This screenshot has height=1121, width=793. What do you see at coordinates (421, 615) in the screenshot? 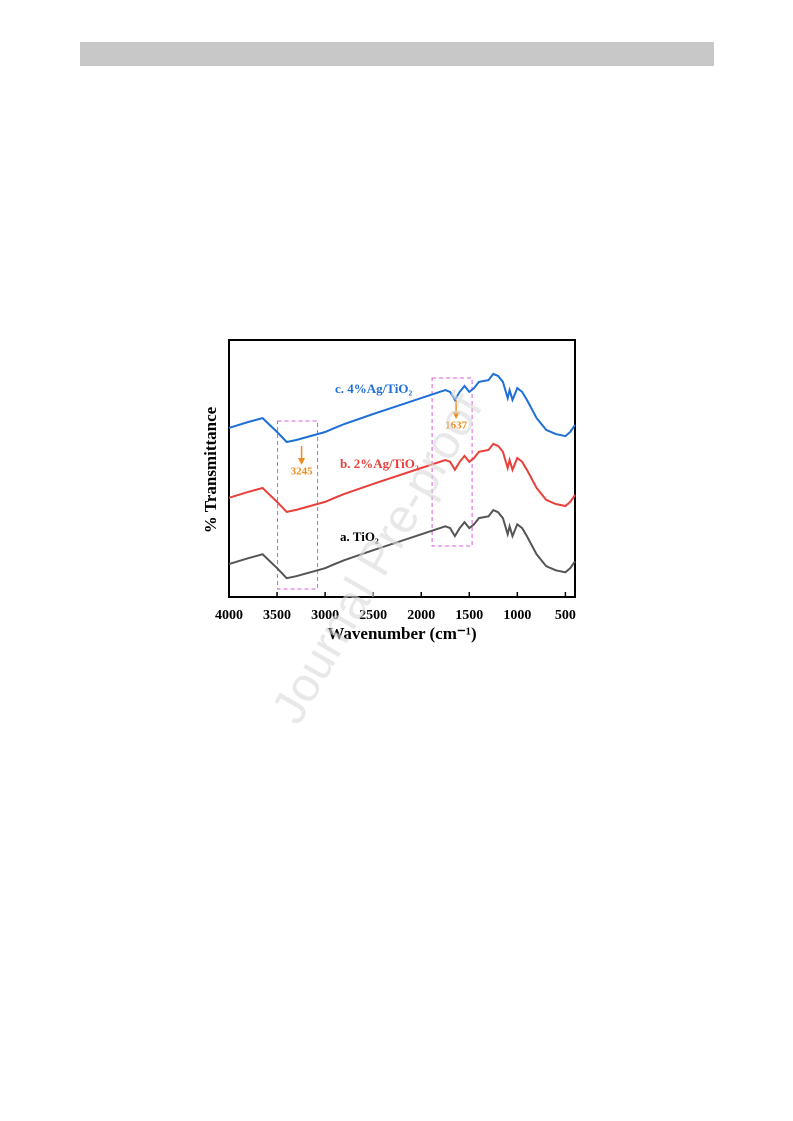
I see `x-tick-label: 2000` at bounding box center [421, 615].